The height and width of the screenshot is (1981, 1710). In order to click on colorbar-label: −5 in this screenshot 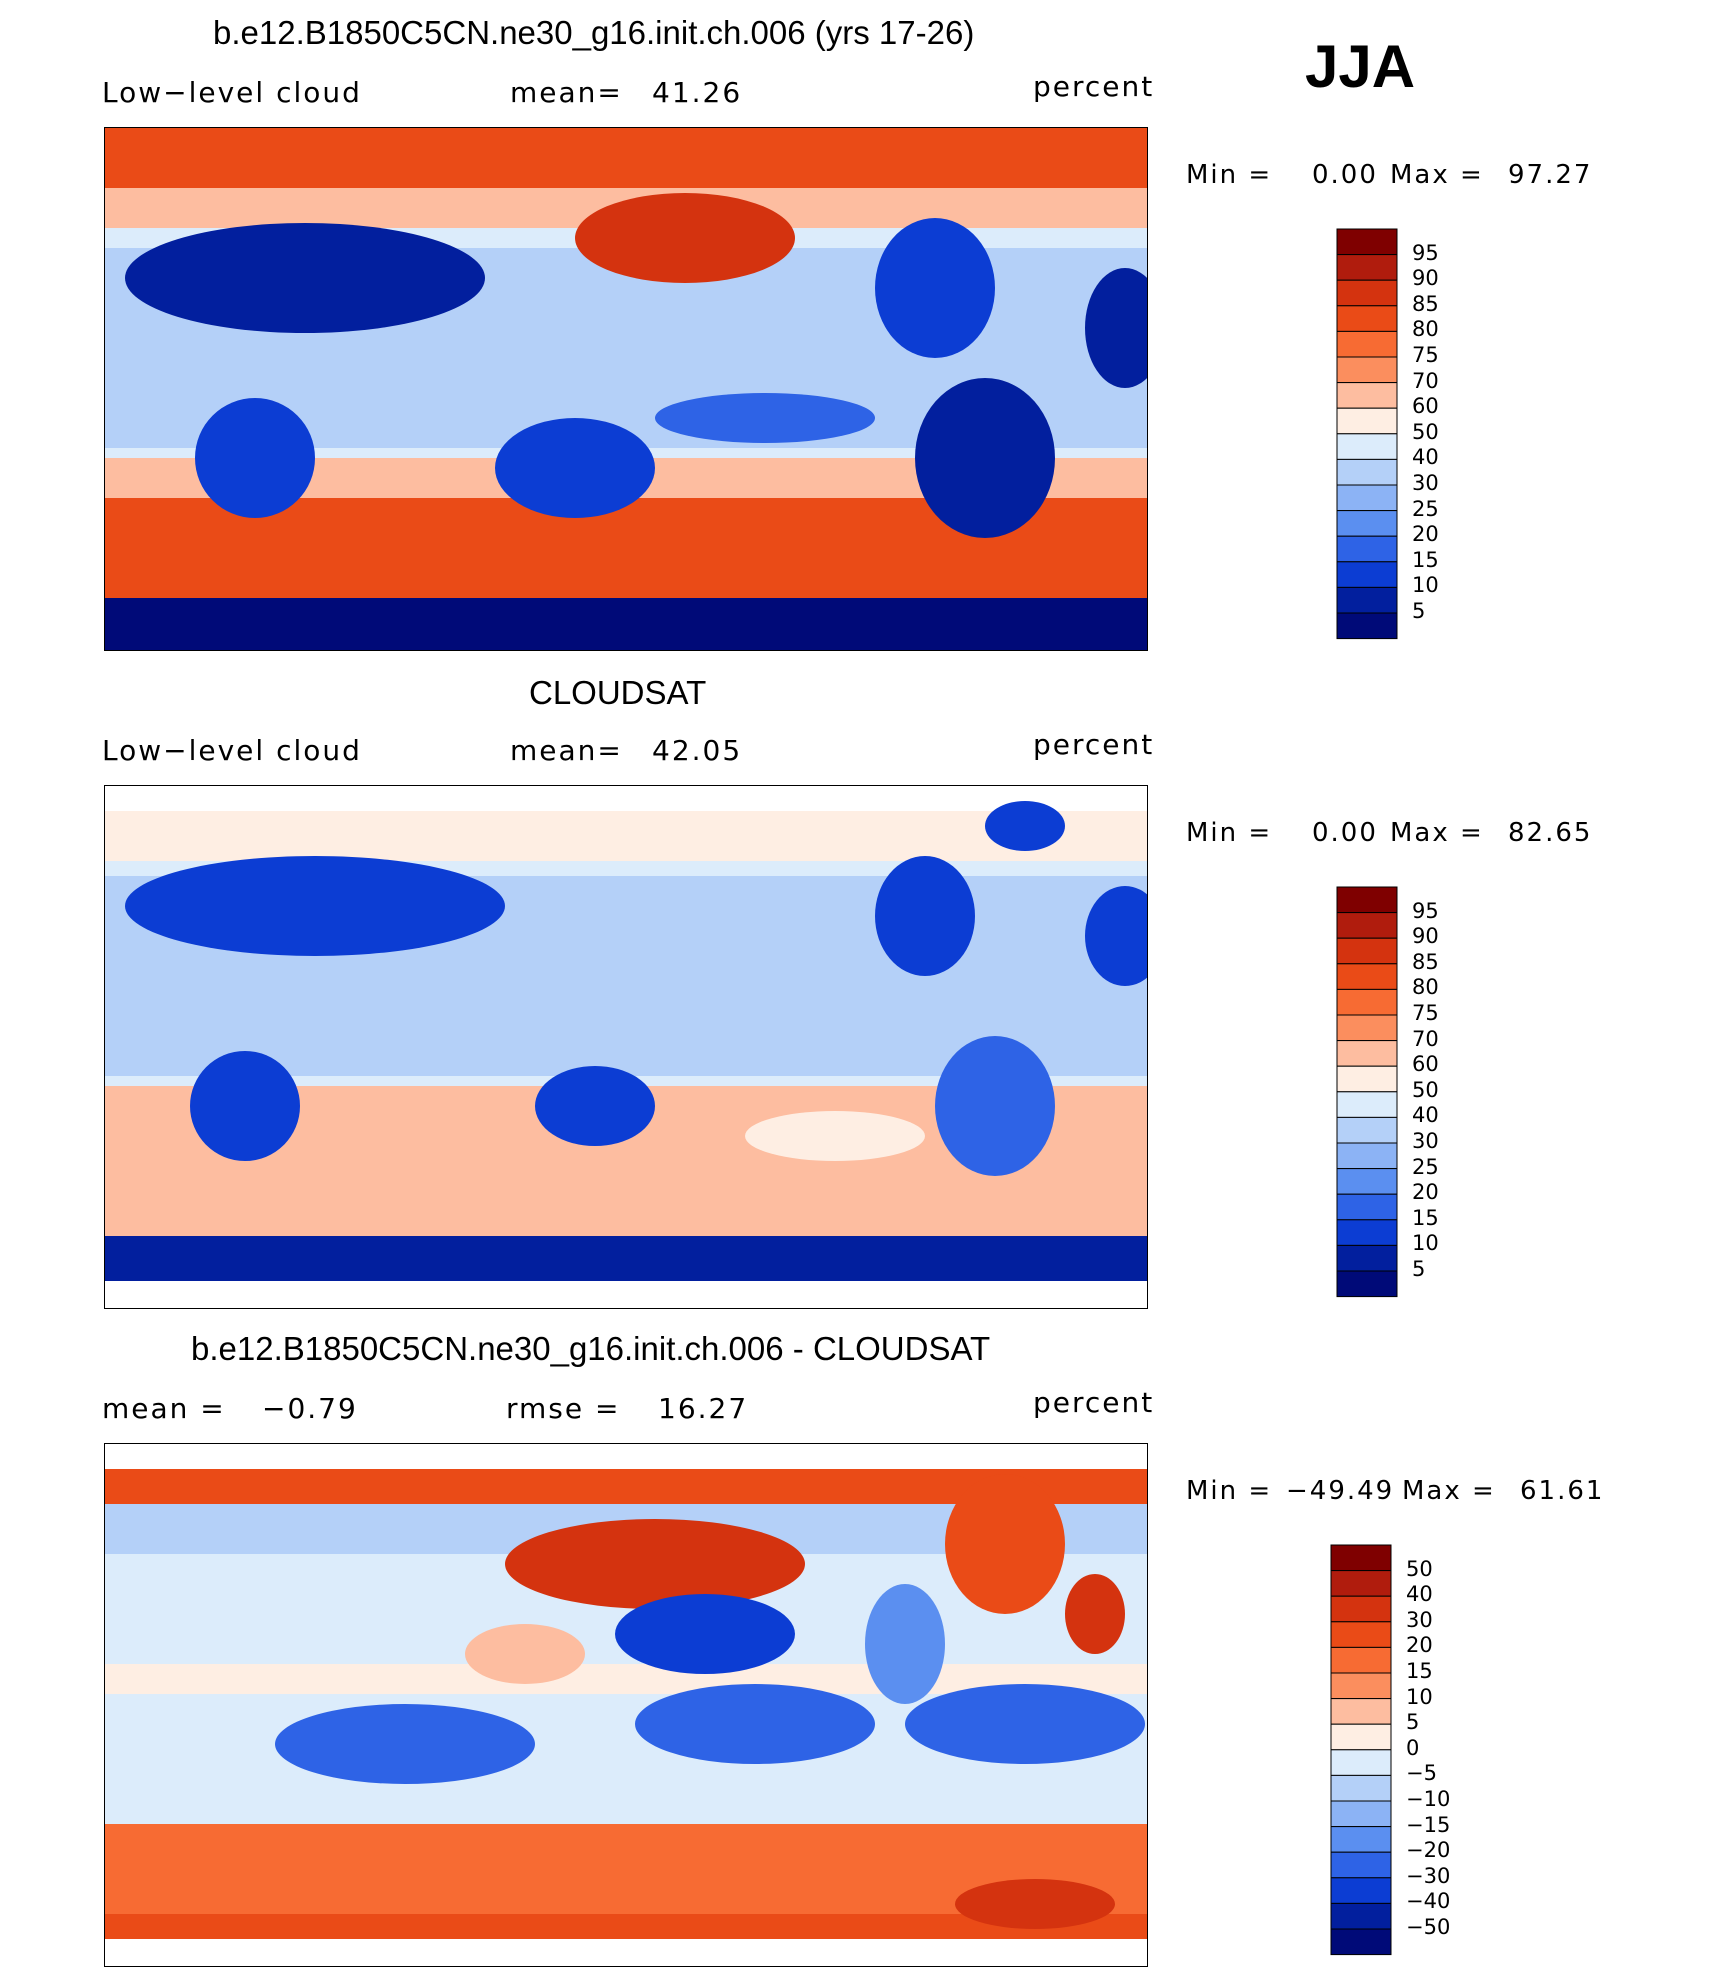, I will do `click(1421, 1773)`.